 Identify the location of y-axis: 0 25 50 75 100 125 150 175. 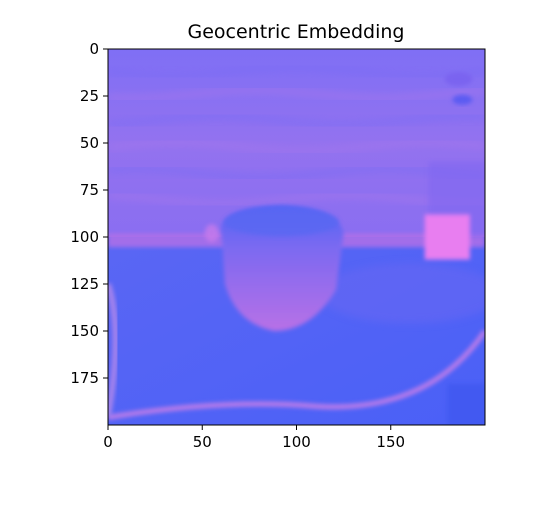
(89, 213).